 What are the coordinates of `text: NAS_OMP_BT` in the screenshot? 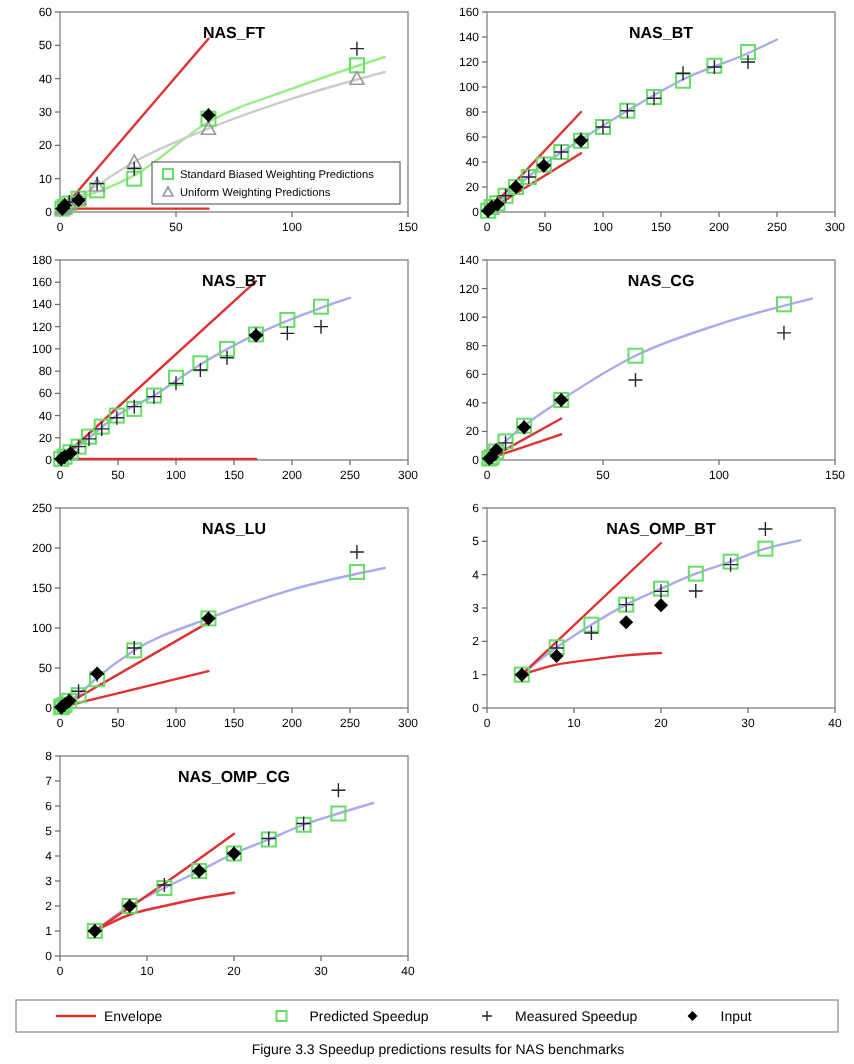 It's located at (661, 529).